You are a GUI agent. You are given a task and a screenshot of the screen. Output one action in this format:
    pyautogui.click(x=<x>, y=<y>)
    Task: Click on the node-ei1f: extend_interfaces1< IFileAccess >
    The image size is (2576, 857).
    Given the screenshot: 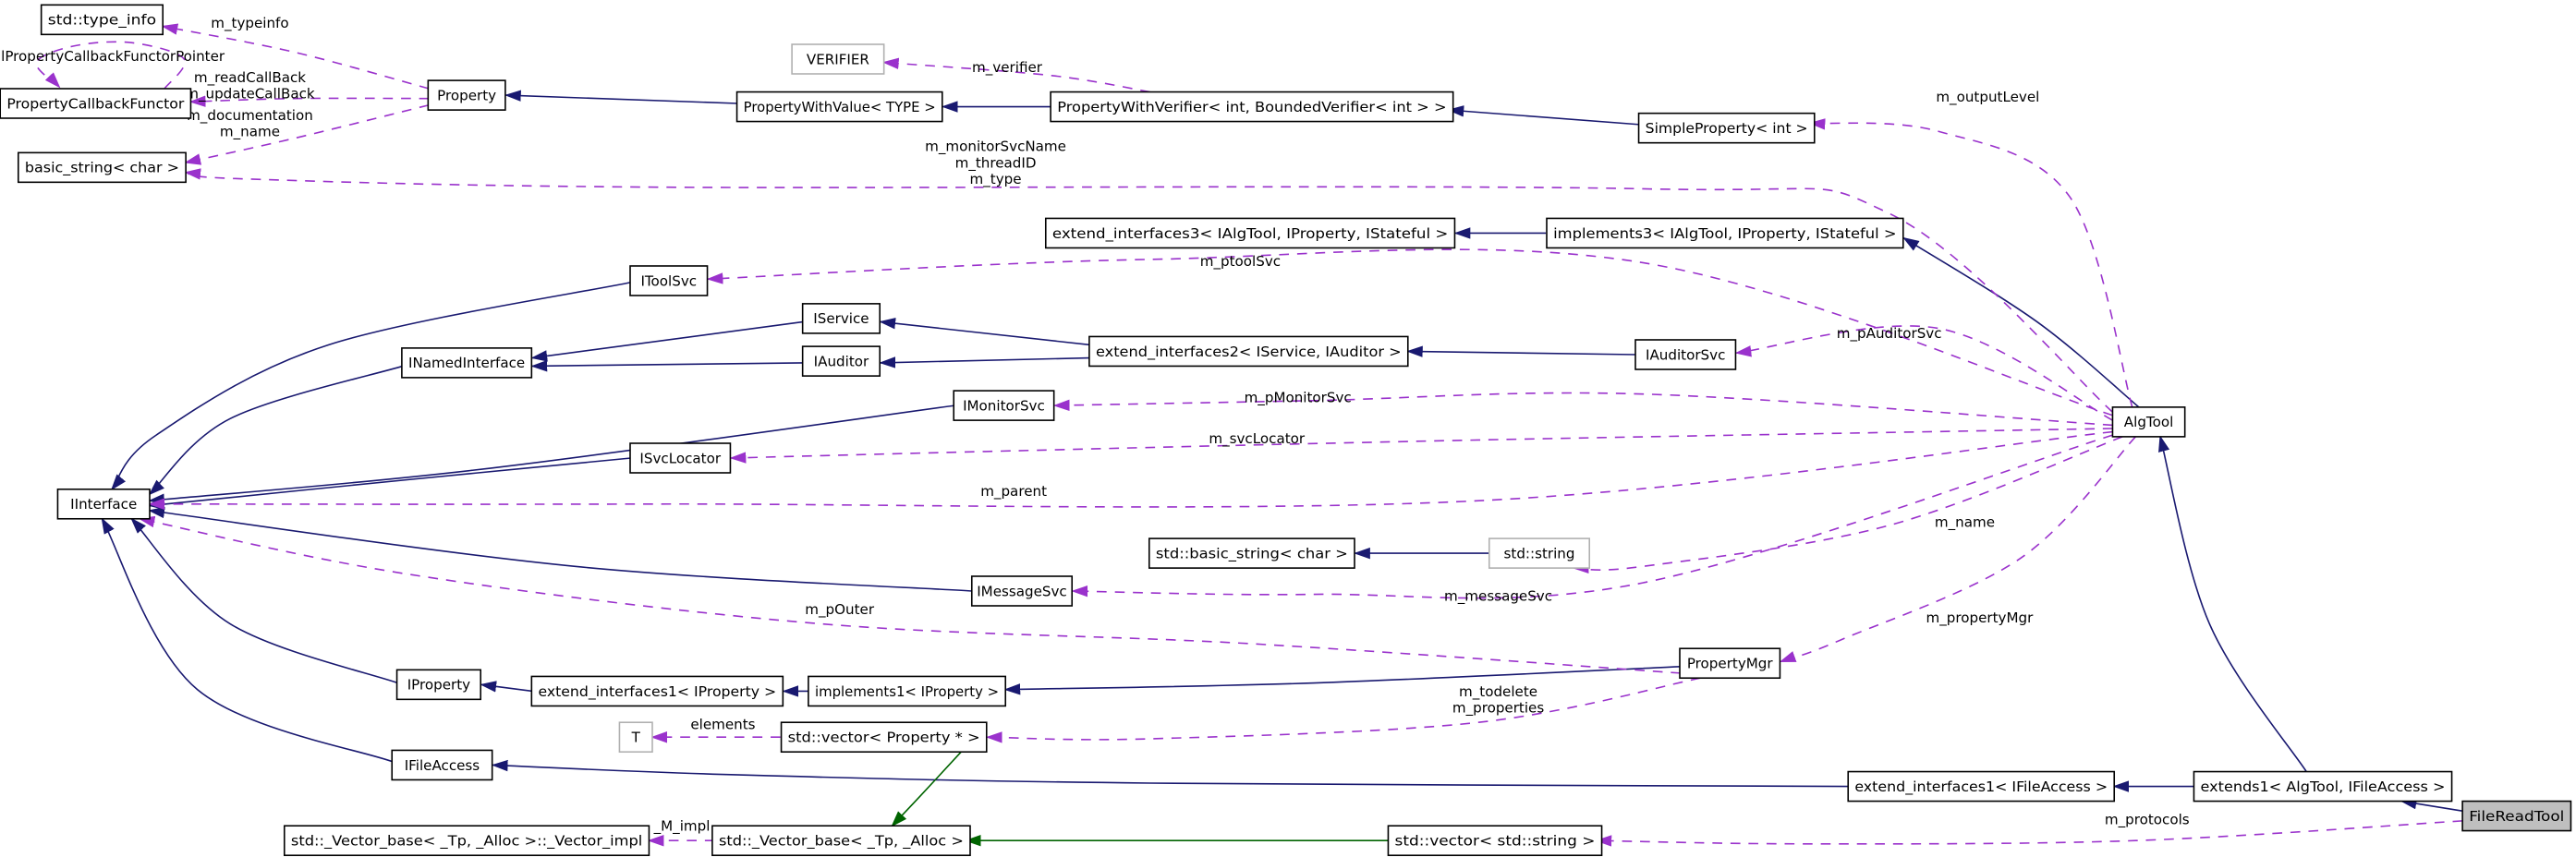 What is the action you would take?
    pyautogui.click(x=1981, y=786)
    